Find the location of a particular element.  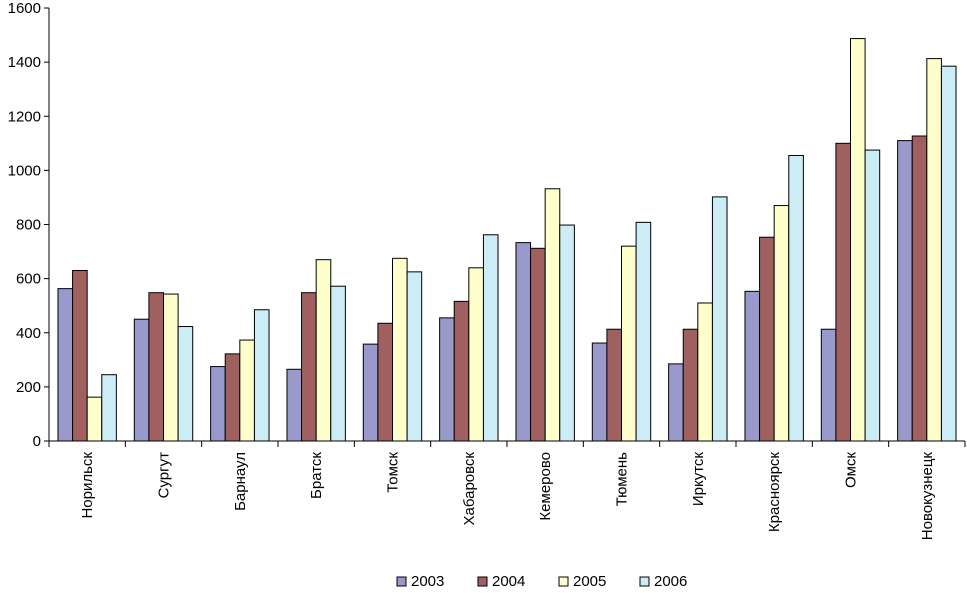

category-label: Иркутск is located at coordinates (698, 479).